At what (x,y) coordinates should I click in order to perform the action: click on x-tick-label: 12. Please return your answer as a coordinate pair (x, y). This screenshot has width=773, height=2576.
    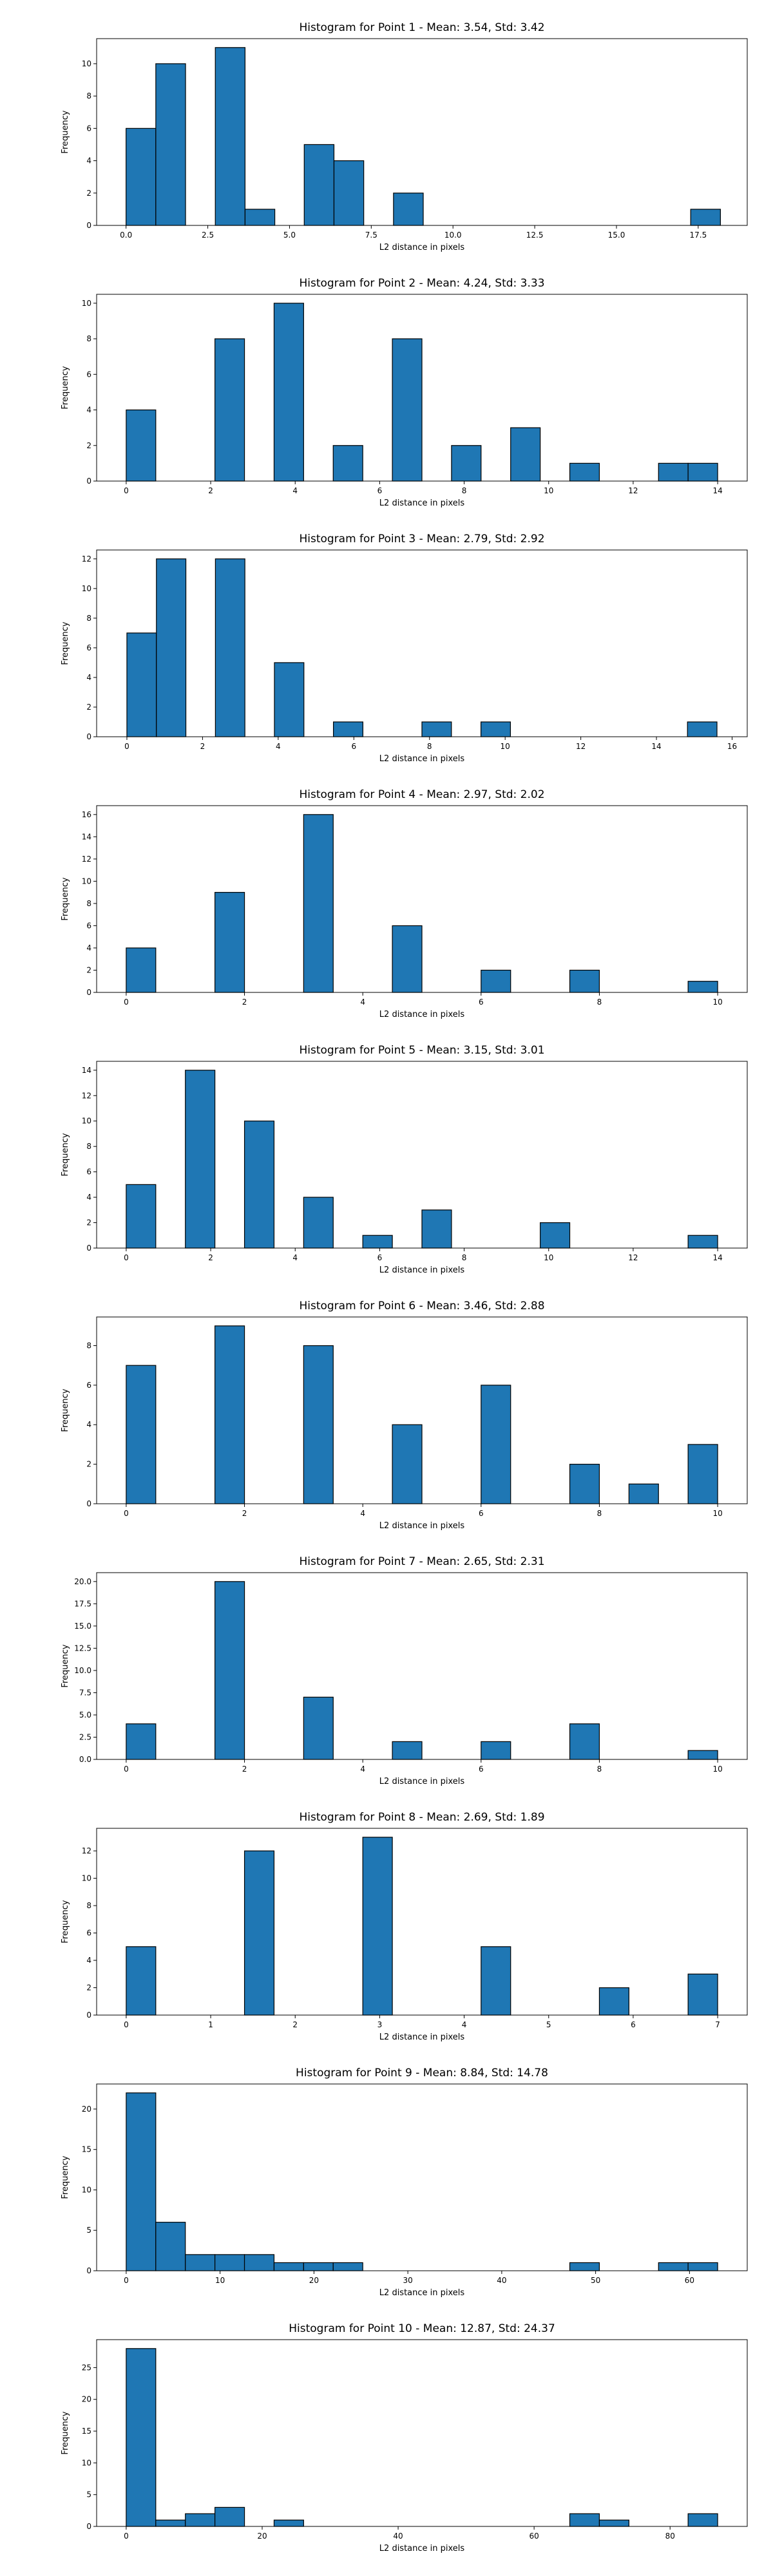
    Looking at the image, I should click on (633, 491).